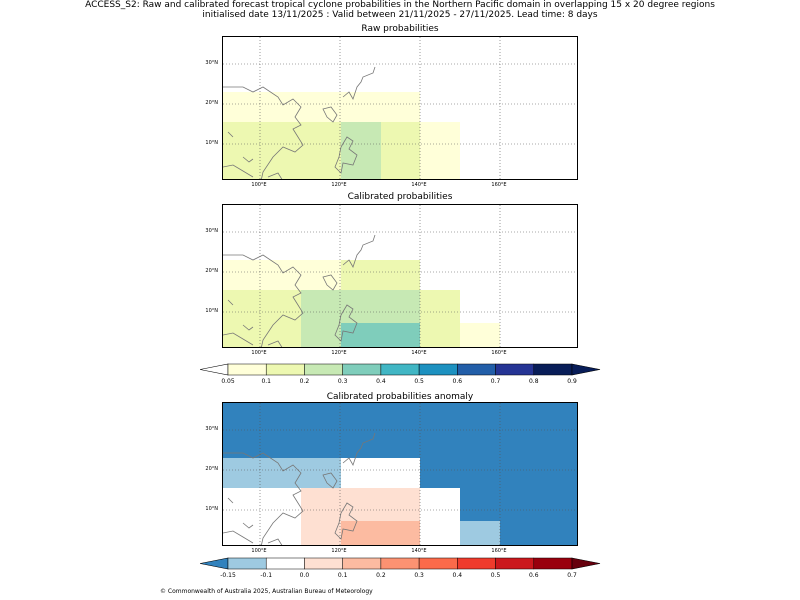  I want to click on anomaly-colorbar, so click(400, 563).